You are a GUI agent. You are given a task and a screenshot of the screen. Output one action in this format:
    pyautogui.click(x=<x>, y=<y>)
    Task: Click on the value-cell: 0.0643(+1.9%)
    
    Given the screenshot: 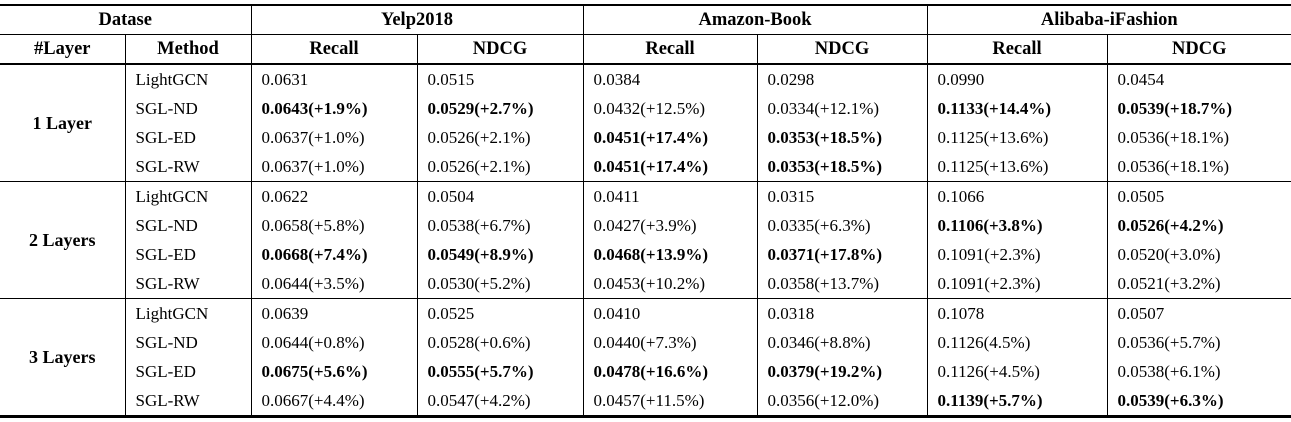 What is the action you would take?
    pyautogui.click(x=333, y=108)
    